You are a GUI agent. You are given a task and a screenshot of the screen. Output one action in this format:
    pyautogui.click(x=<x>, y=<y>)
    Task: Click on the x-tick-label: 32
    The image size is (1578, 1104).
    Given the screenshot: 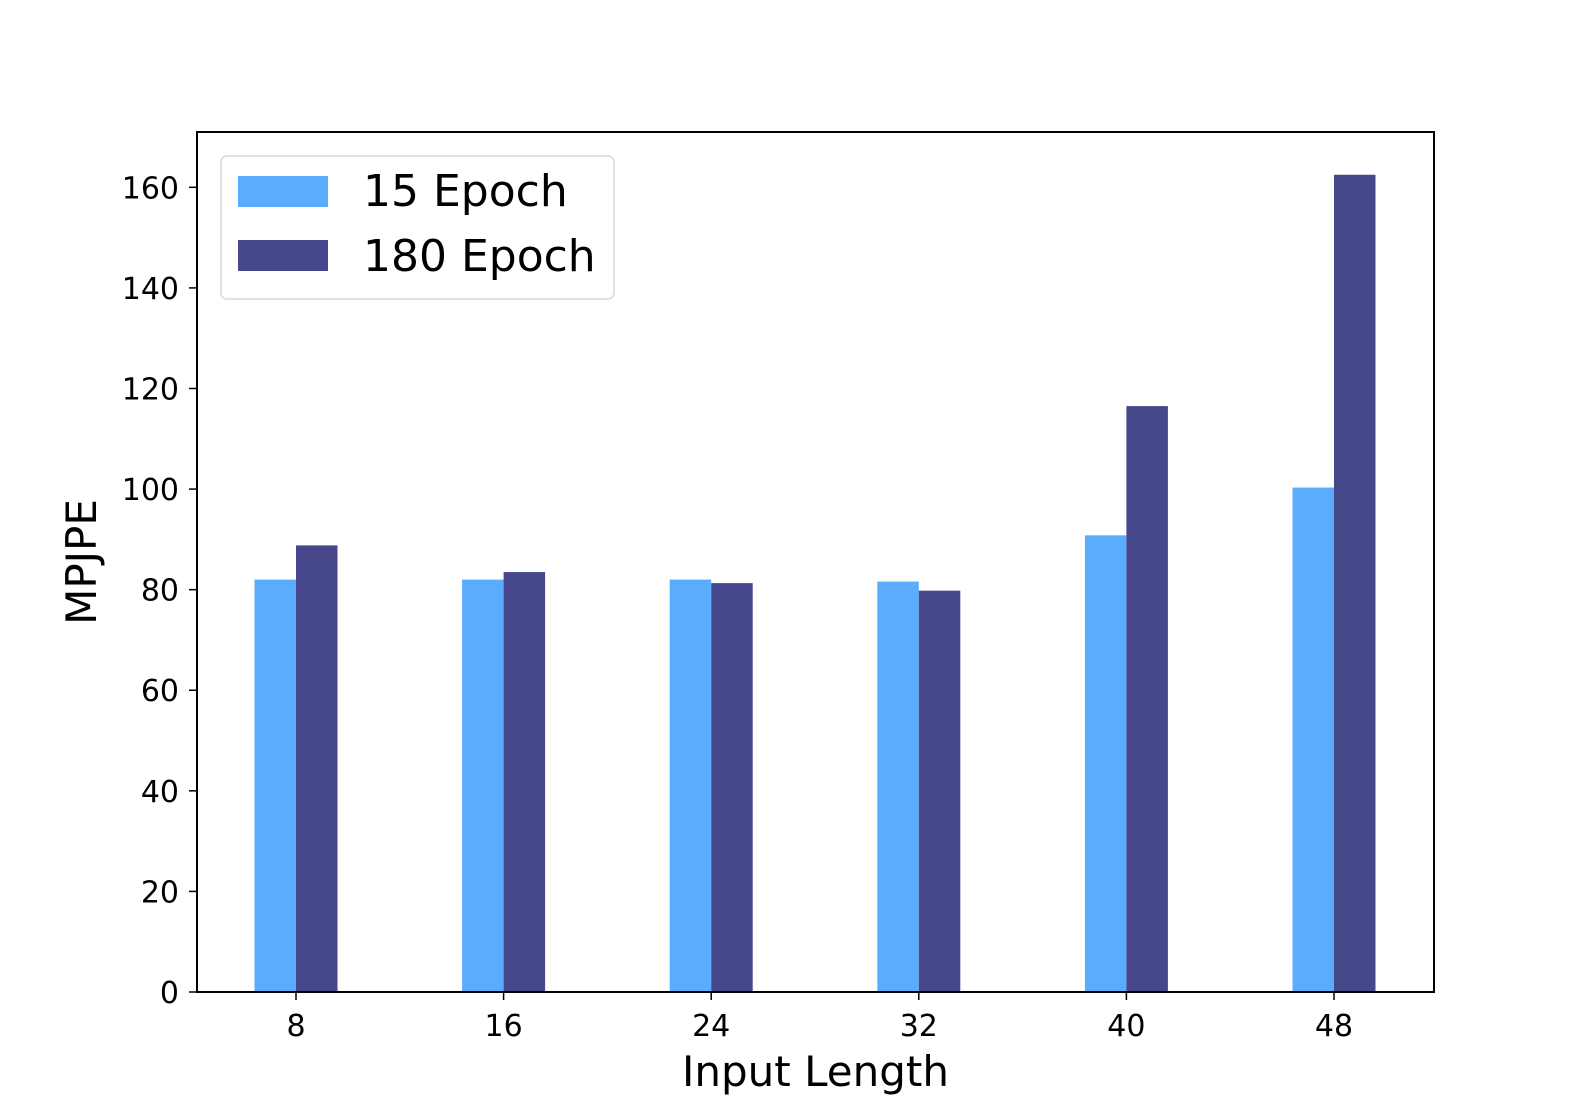 What is the action you would take?
    pyautogui.click(x=919, y=1026)
    